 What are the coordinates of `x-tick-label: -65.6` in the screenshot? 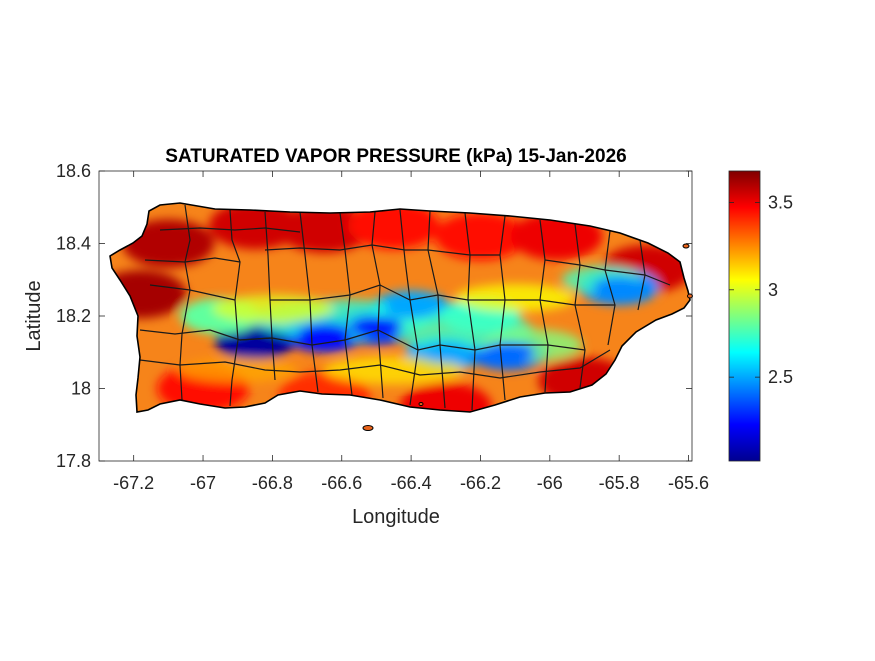 It's located at (688, 483).